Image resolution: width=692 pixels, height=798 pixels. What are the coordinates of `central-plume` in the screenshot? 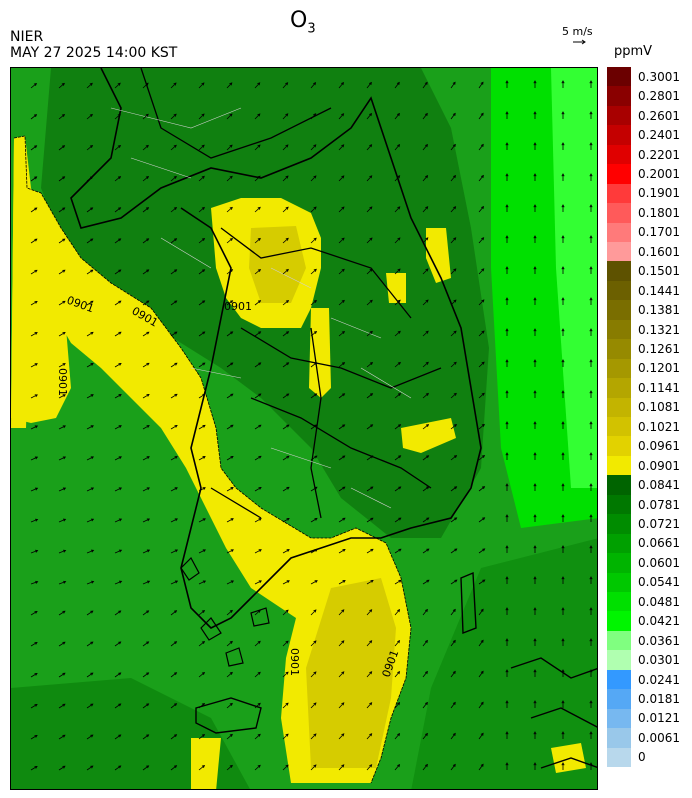 It's located at (320, 353).